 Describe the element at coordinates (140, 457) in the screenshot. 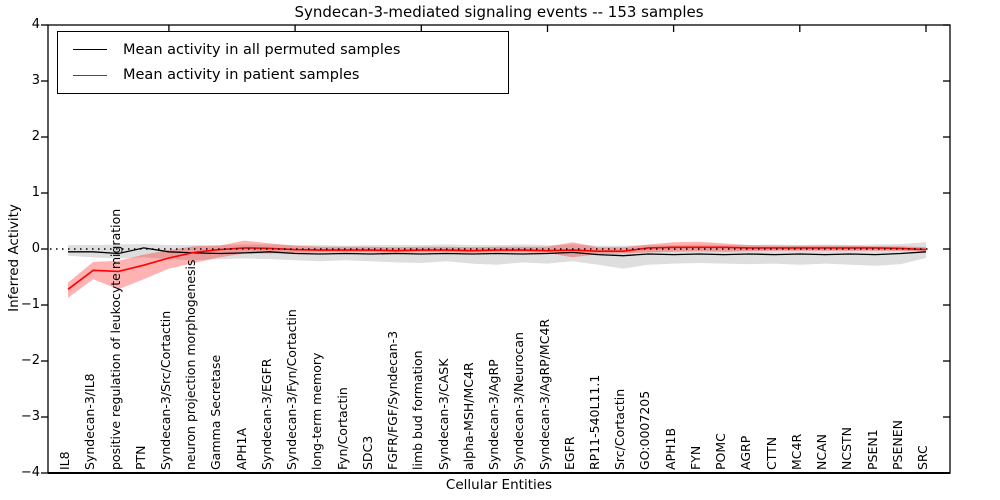

I see `x-category-label: PTN` at that location.